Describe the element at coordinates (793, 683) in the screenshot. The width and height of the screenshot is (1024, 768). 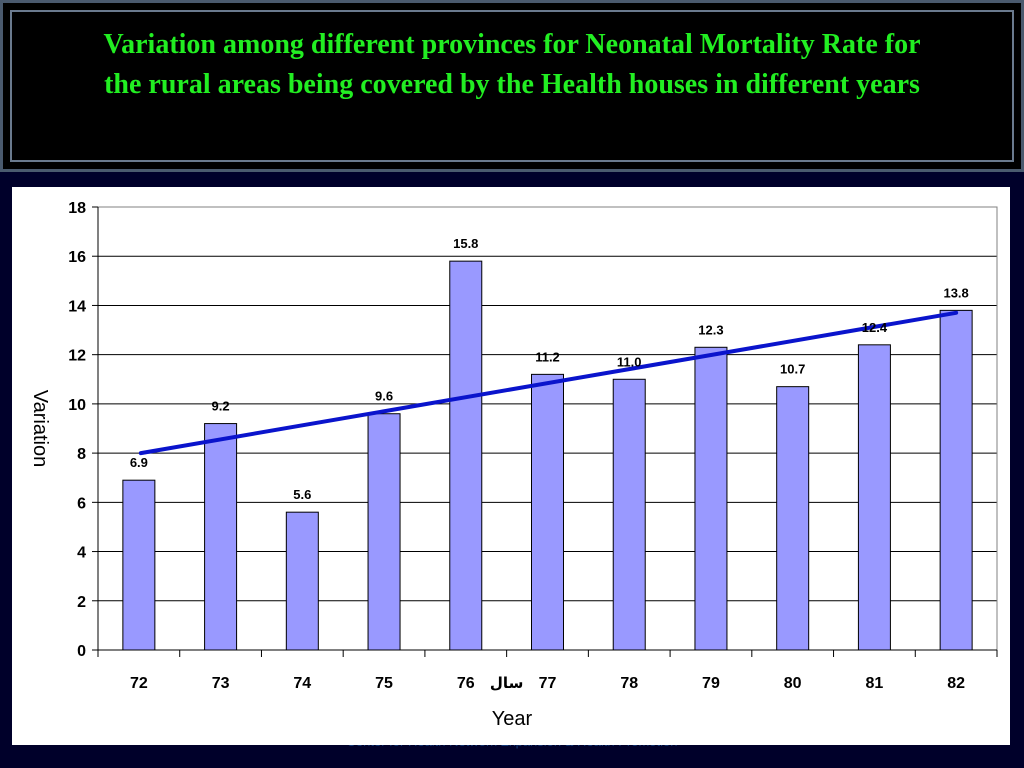
I see `x-tick-label: 80` at that location.